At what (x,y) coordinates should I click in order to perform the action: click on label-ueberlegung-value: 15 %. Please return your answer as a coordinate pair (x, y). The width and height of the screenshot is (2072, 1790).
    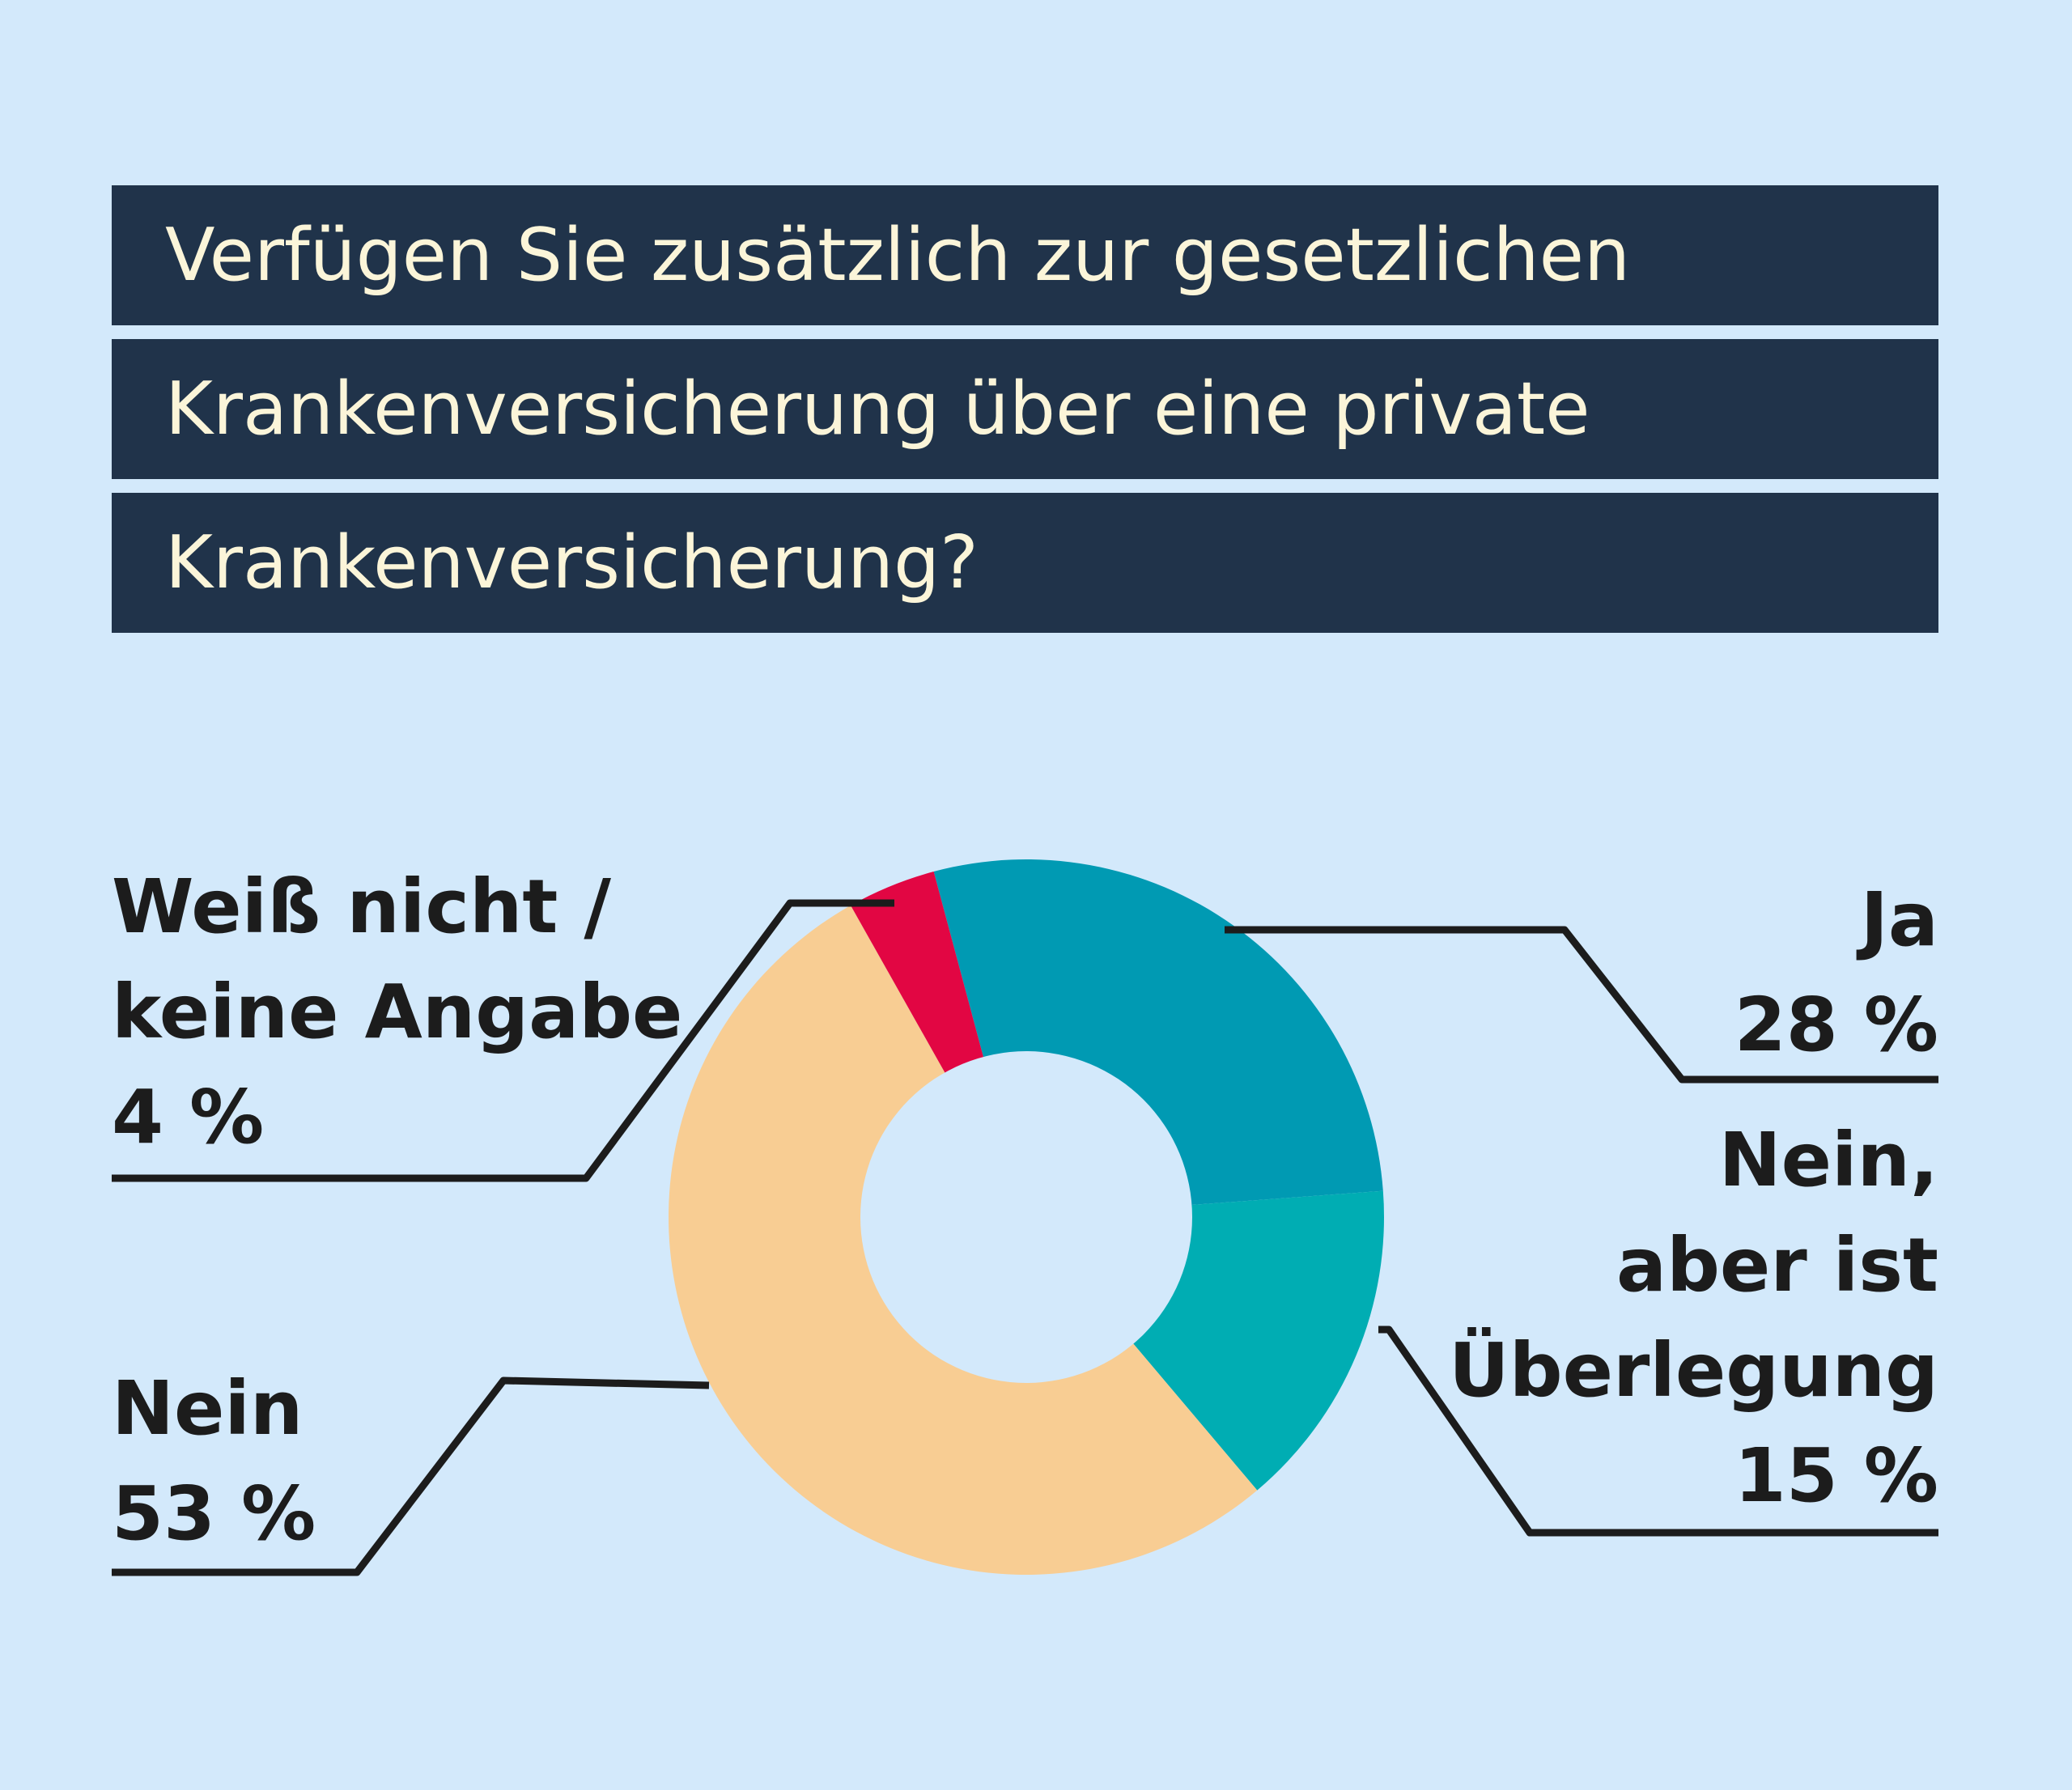
    Looking at the image, I should click on (1836, 1475).